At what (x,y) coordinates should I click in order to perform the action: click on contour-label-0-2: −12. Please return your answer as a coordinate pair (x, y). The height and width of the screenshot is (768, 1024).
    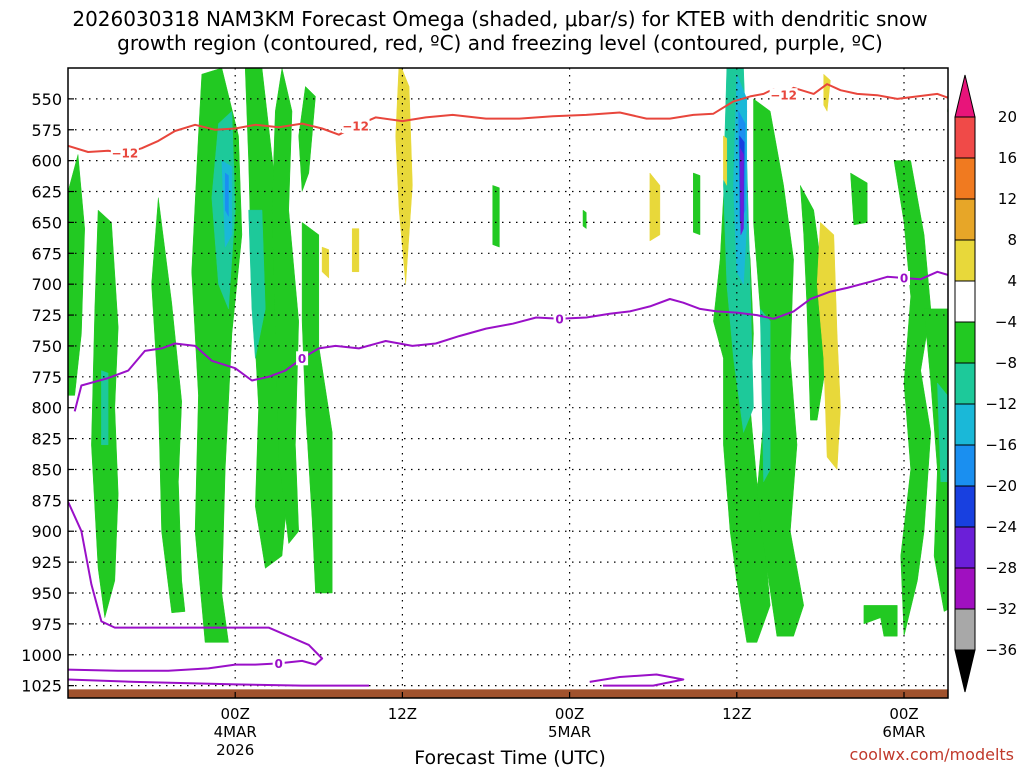
    Looking at the image, I should click on (783, 96).